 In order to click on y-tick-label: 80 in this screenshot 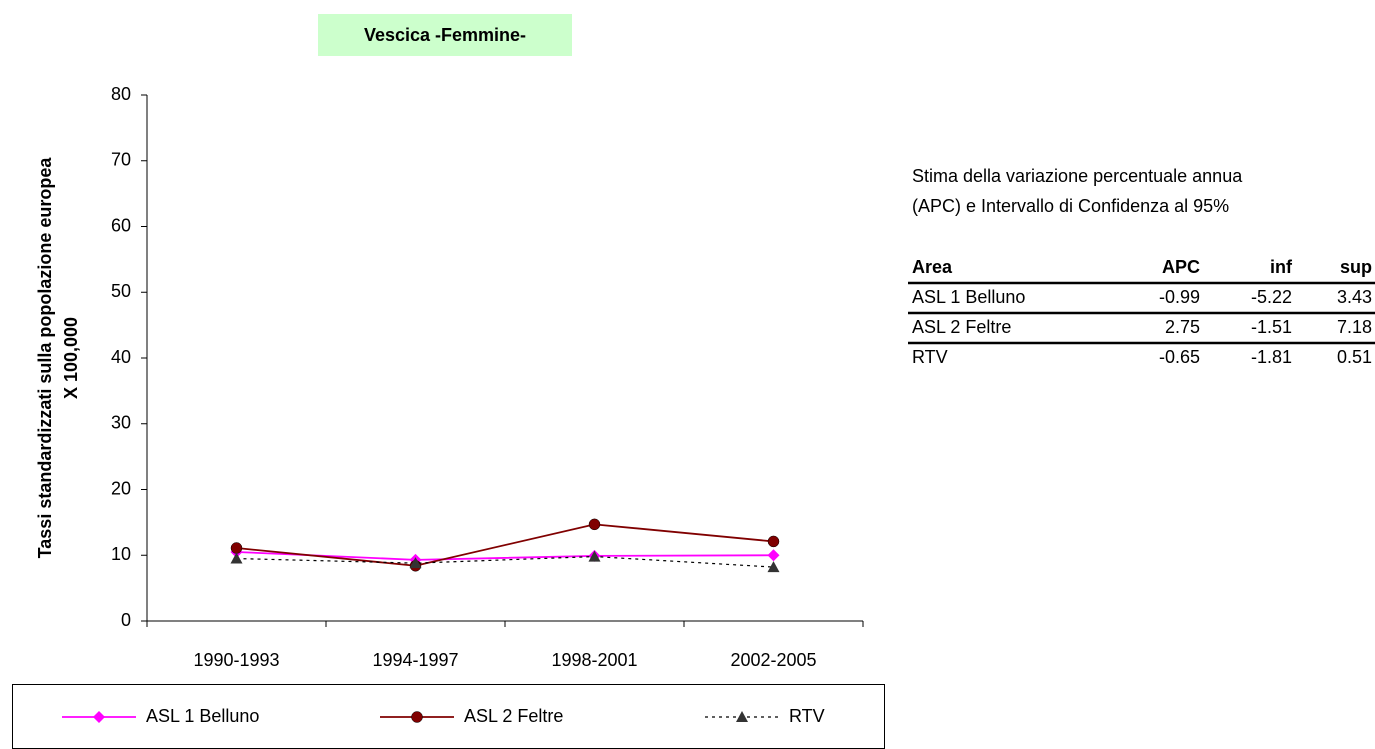, I will do `click(121, 94)`.